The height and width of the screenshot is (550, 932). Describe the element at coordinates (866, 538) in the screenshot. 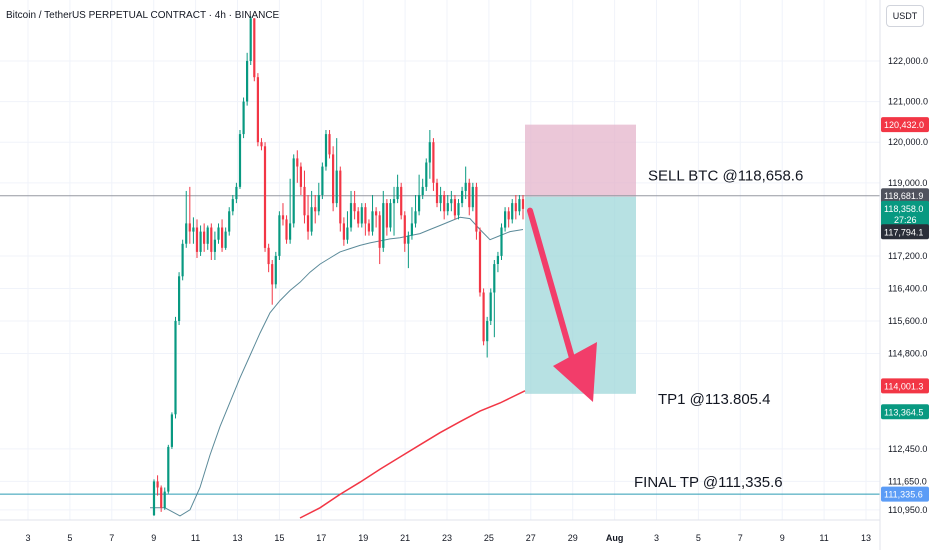

I see `x-tick-label: 13` at that location.